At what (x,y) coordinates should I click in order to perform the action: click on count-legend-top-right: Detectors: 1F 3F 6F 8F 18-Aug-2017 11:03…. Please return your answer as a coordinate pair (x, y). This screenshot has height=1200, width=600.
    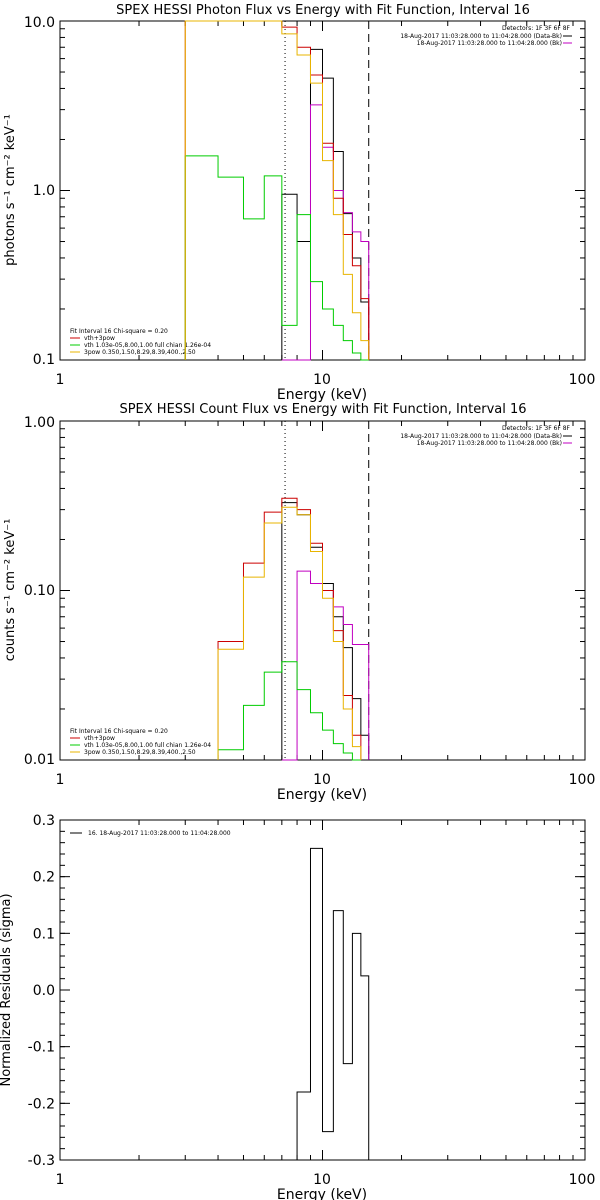
    Looking at the image, I should click on (486, 436).